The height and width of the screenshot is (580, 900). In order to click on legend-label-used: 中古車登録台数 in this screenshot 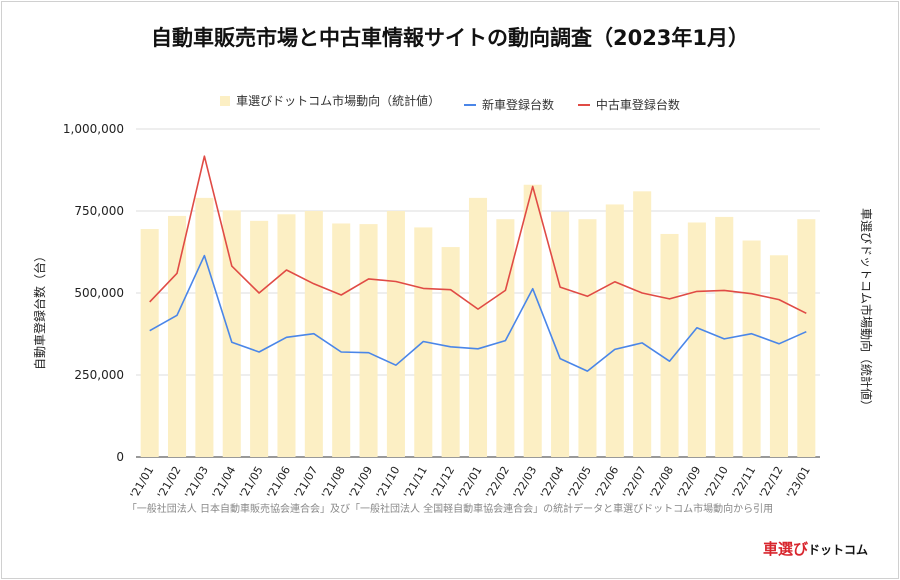, I will do `click(637, 105)`.